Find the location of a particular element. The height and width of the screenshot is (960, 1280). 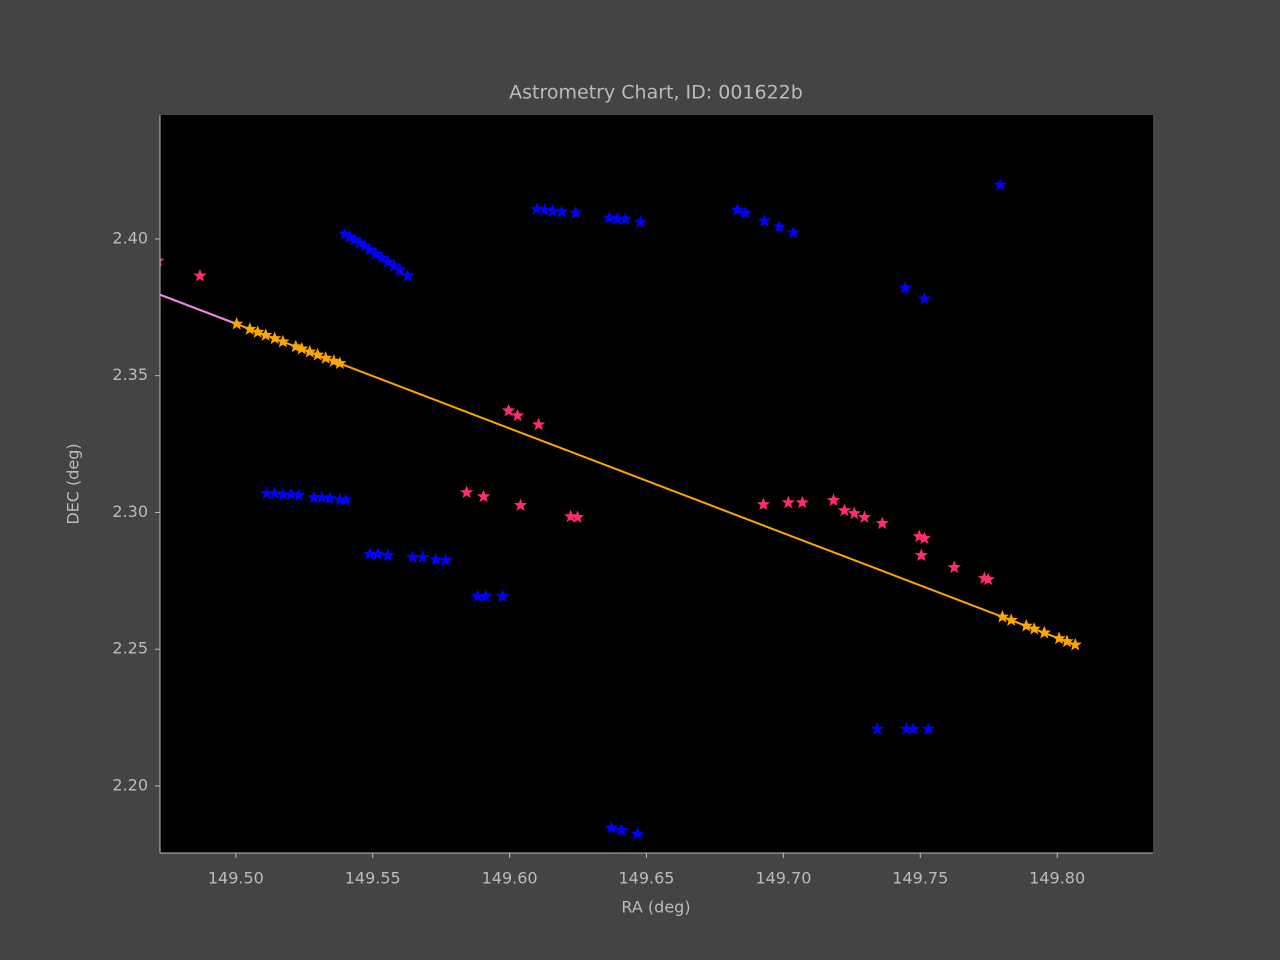

y-tick-label: 2.20 is located at coordinates (130, 784).